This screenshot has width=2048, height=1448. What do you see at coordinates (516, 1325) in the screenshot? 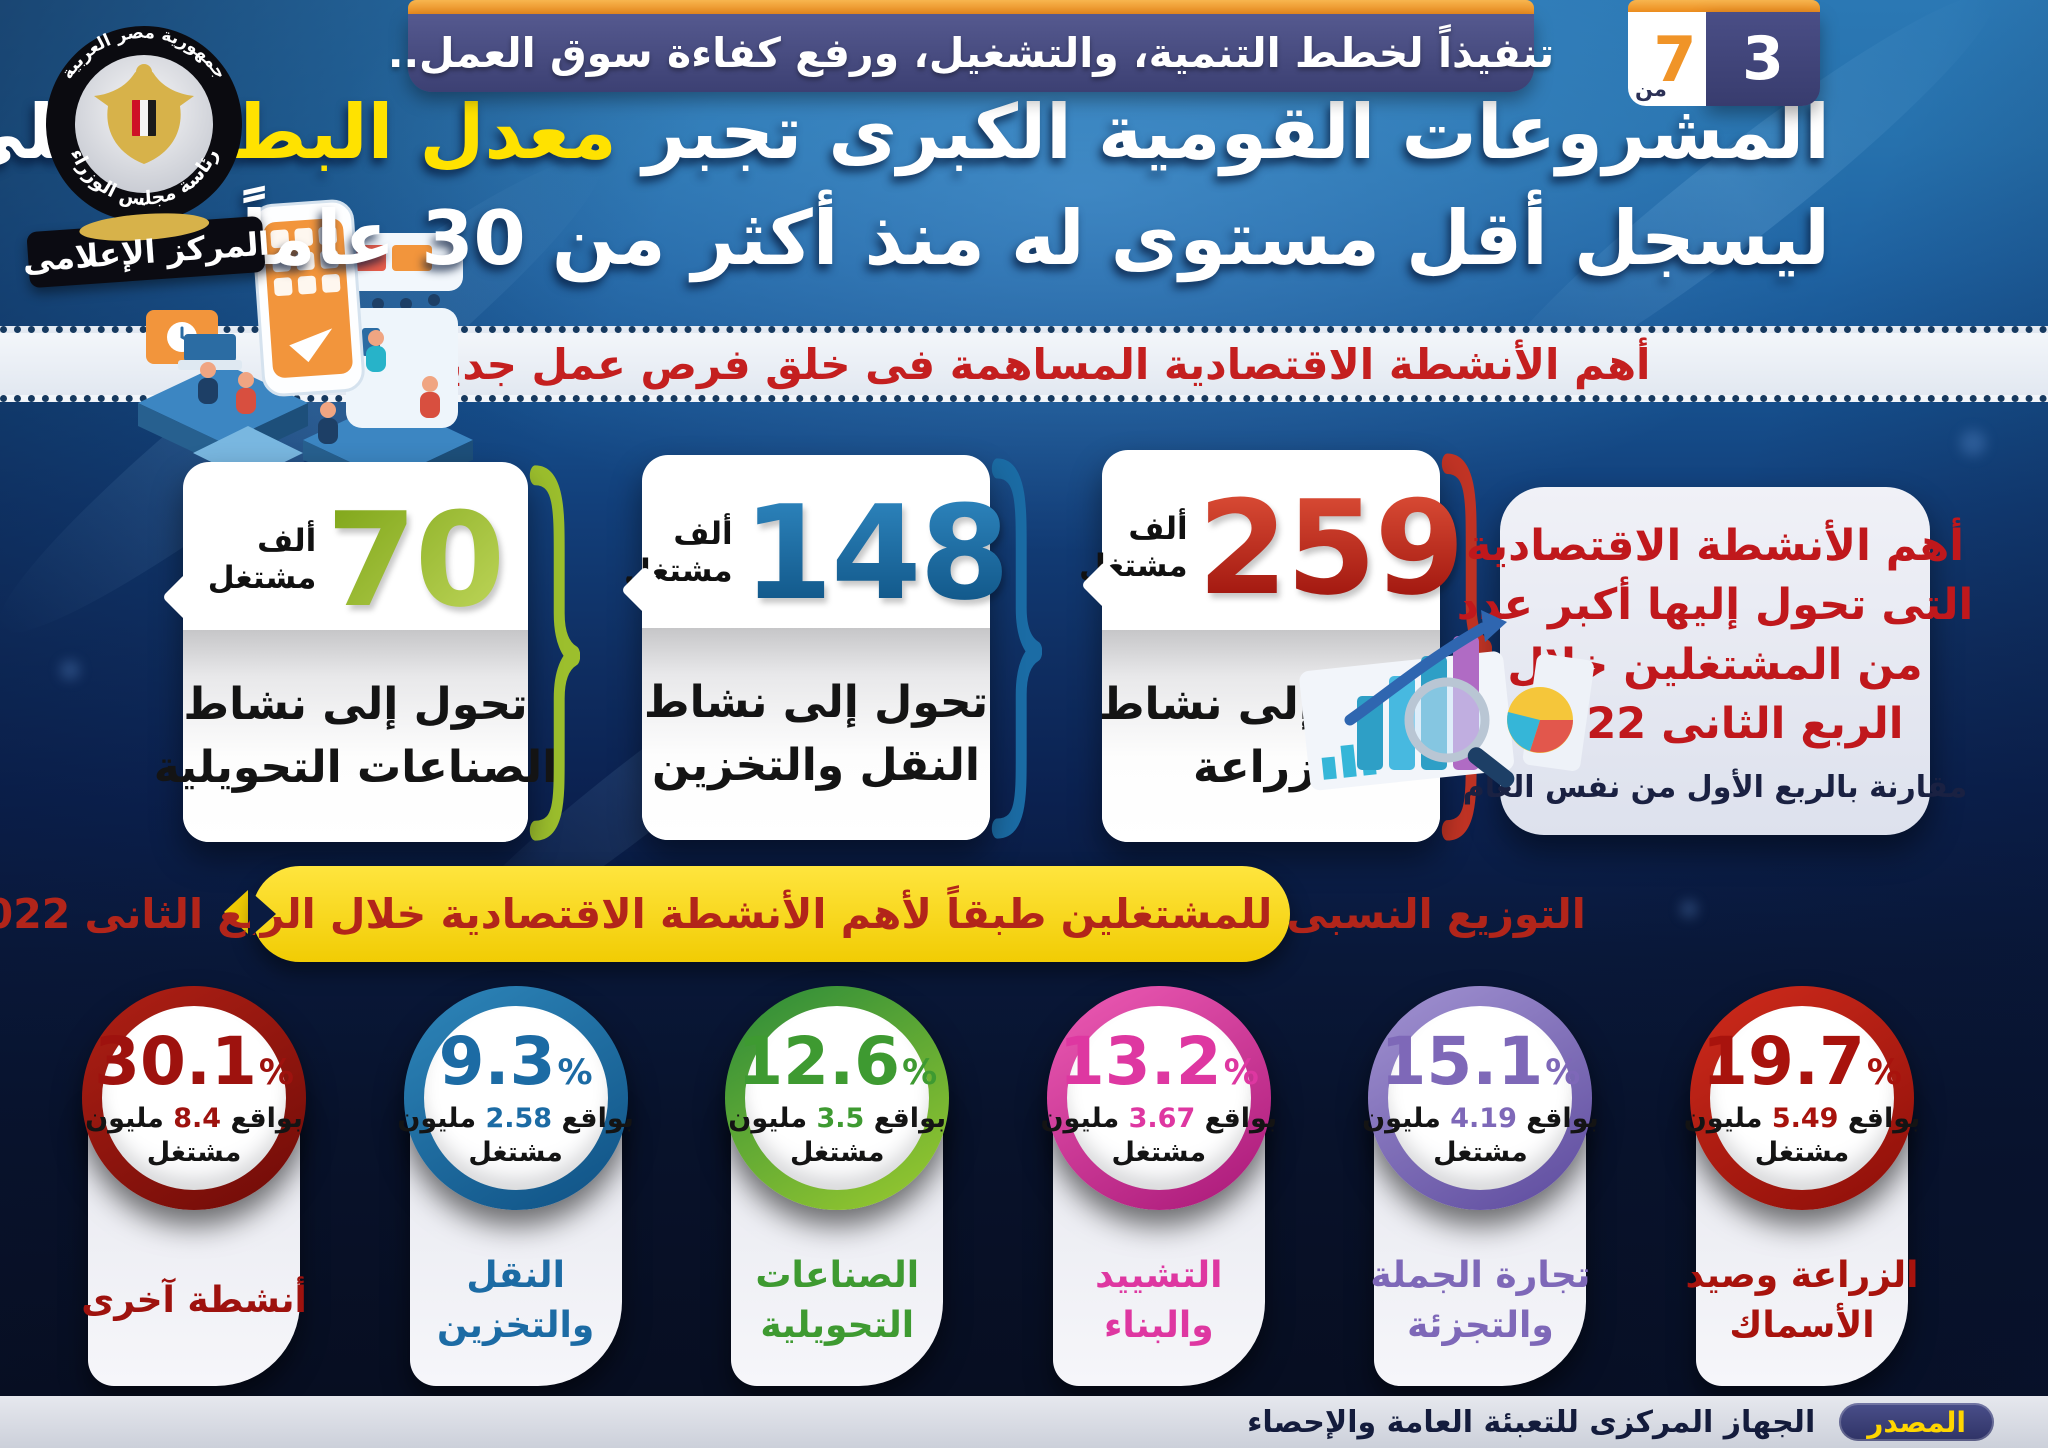
I see `stat-label-line2: والتخزين` at bounding box center [516, 1325].